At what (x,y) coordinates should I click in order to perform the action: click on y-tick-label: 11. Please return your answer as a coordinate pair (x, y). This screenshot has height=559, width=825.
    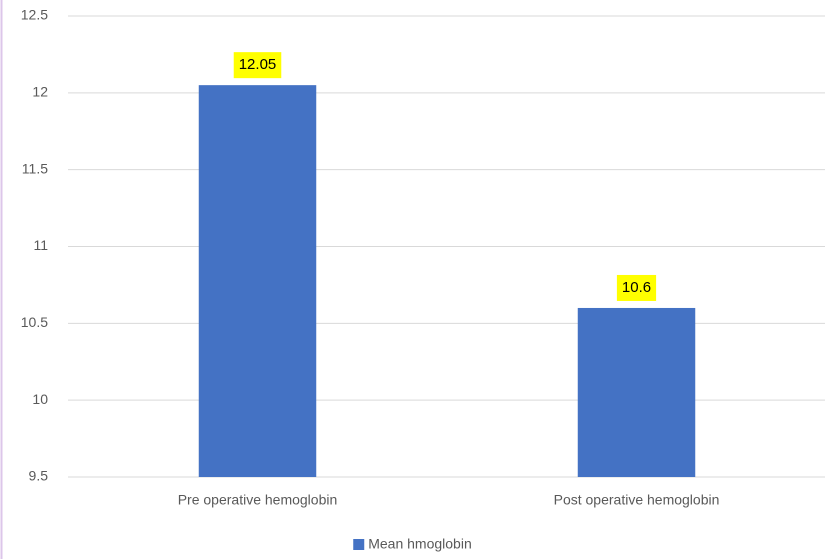
    Looking at the image, I should click on (40, 245).